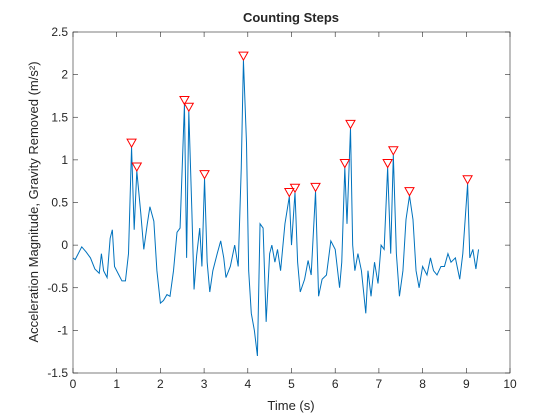 The height and width of the screenshot is (420, 560). I want to click on x-tick-label: 9, so click(466, 384).